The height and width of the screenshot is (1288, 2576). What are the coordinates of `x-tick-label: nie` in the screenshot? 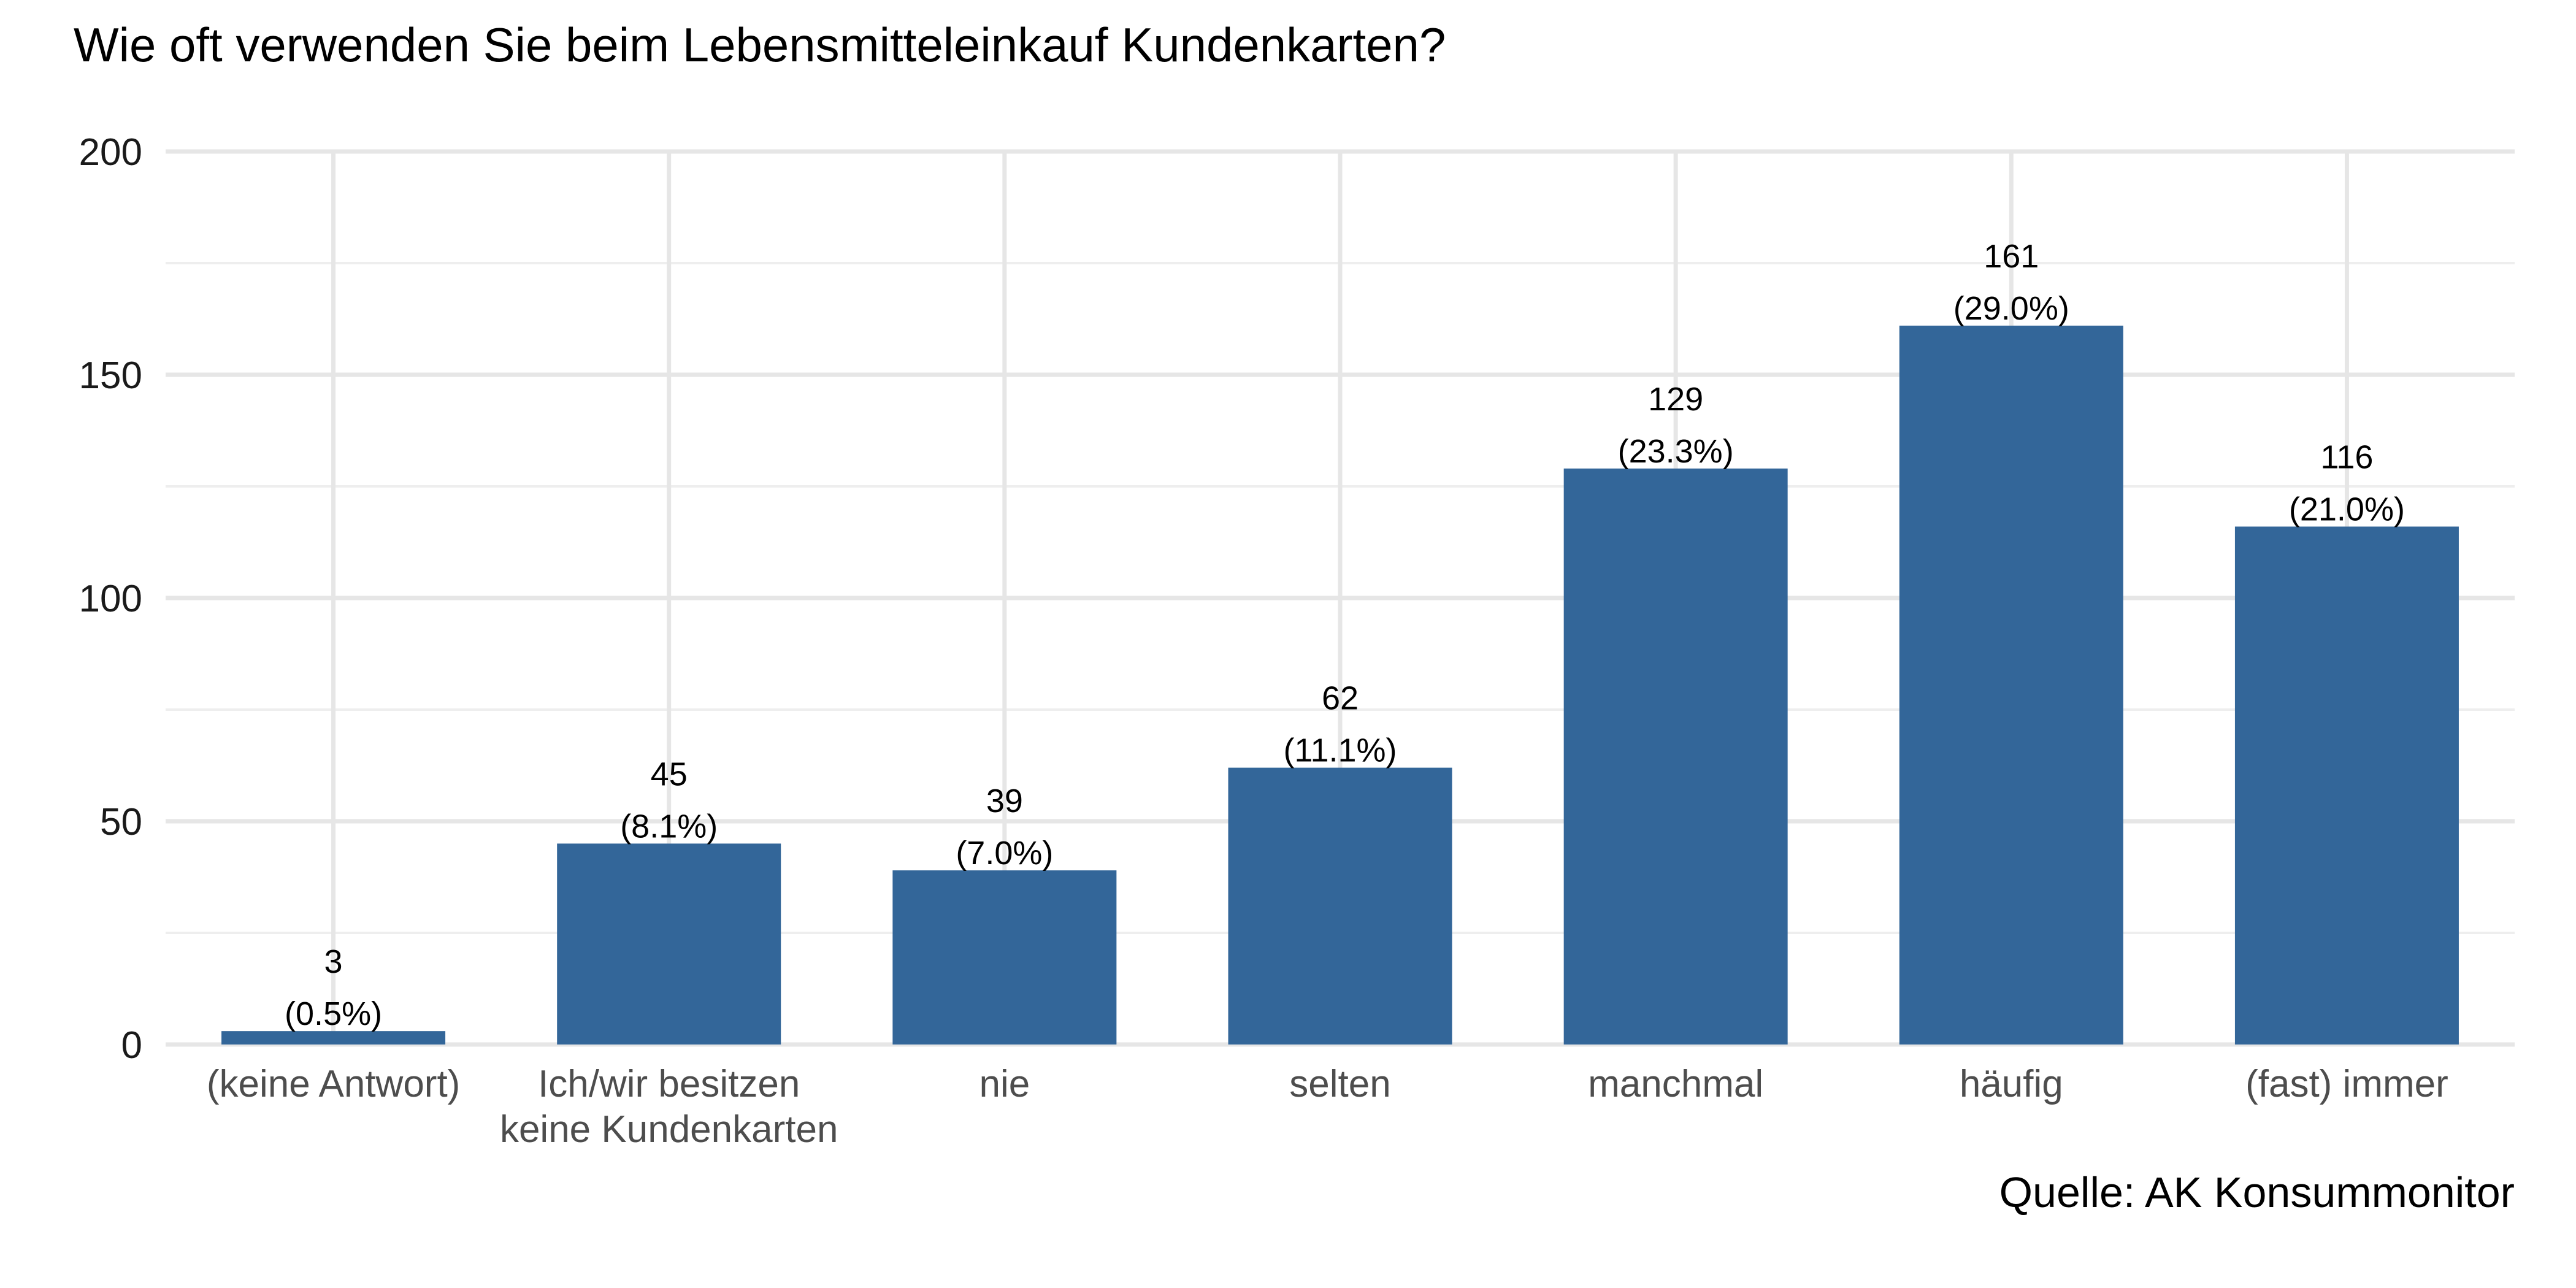 It's located at (1004, 1084).